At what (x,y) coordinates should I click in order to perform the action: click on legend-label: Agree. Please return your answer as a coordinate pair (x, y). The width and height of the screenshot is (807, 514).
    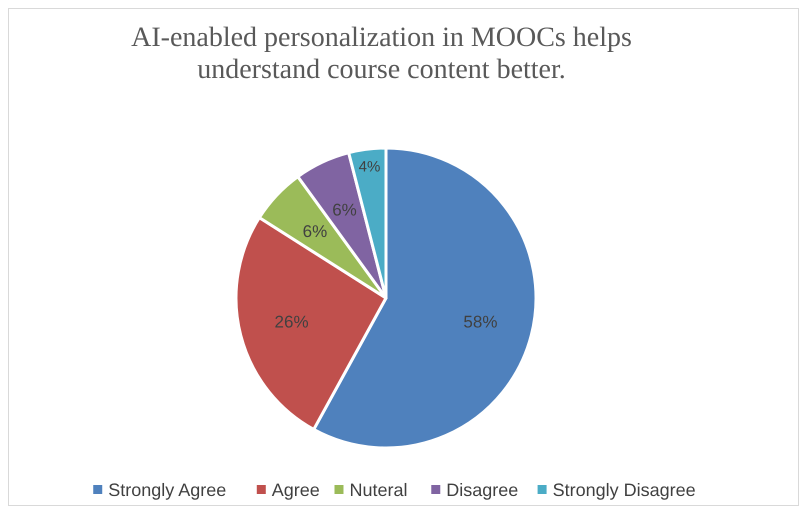
    Looking at the image, I should click on (296, 490).